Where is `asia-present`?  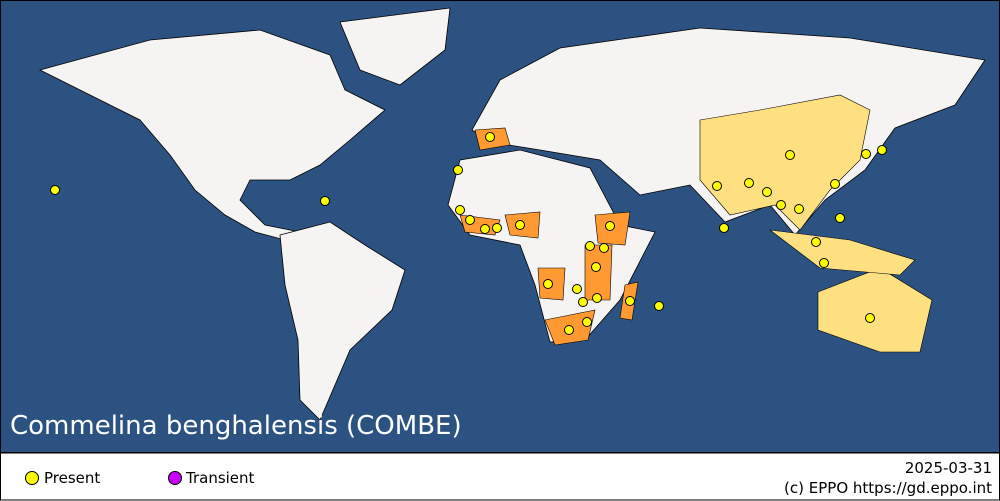
asia-present is located at coordinates (785, 162).